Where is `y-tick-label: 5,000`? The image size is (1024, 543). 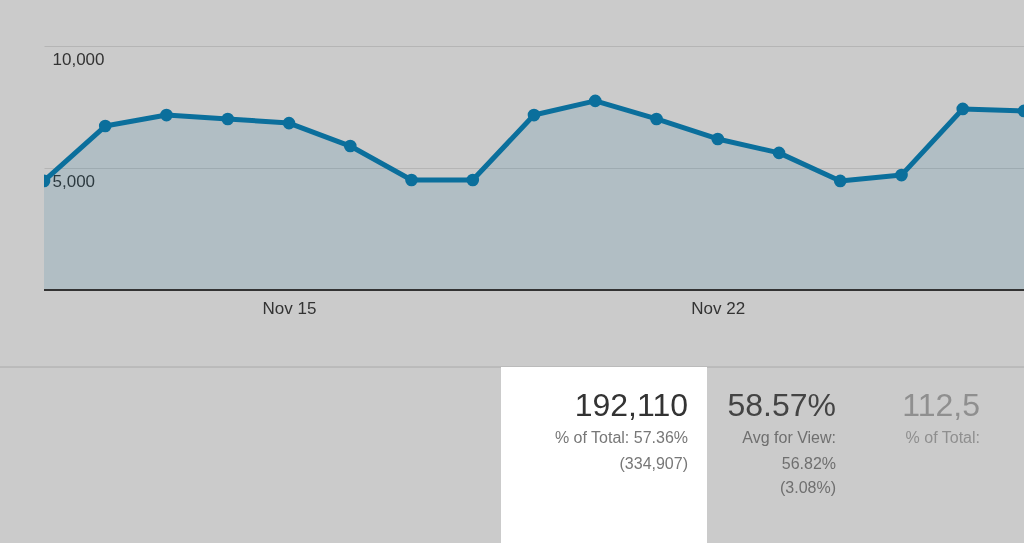
y-tick-label: 5,000 is located at coordinates (74, 181).